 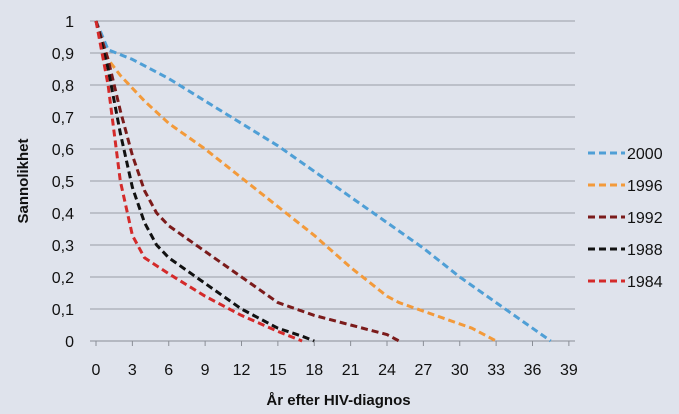 What do you see at coordinates (569, 370) in the screenshot?
I see `x-tick-label: 39` at bounding box center [569, 370].